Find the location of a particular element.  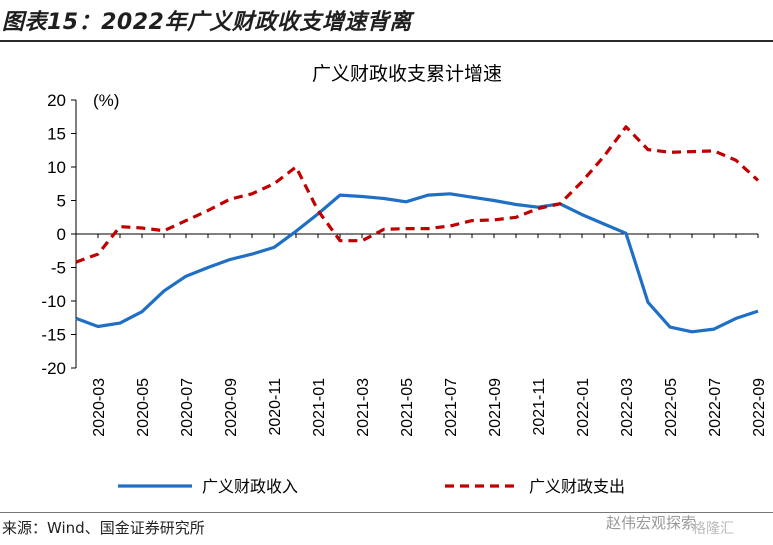

watermark: 赵伟宏观探索 is located at coordinates (651, 523).